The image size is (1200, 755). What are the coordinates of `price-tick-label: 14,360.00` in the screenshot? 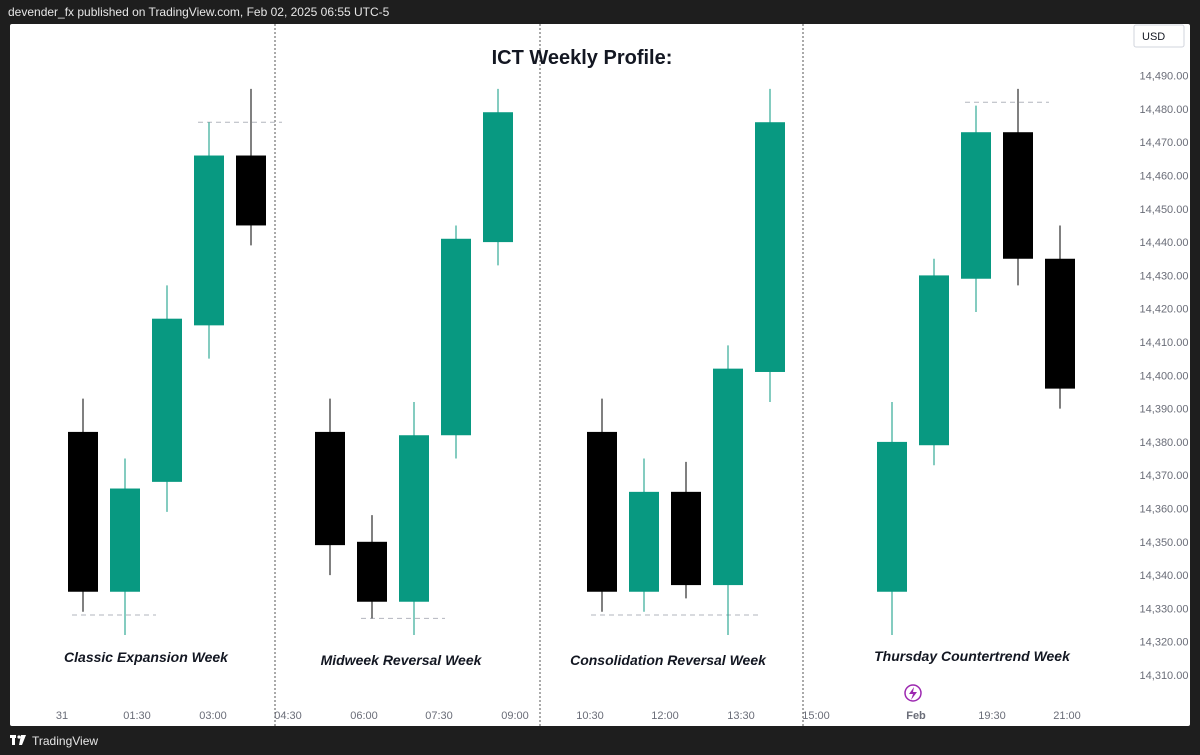 It's located at (1164, 510).